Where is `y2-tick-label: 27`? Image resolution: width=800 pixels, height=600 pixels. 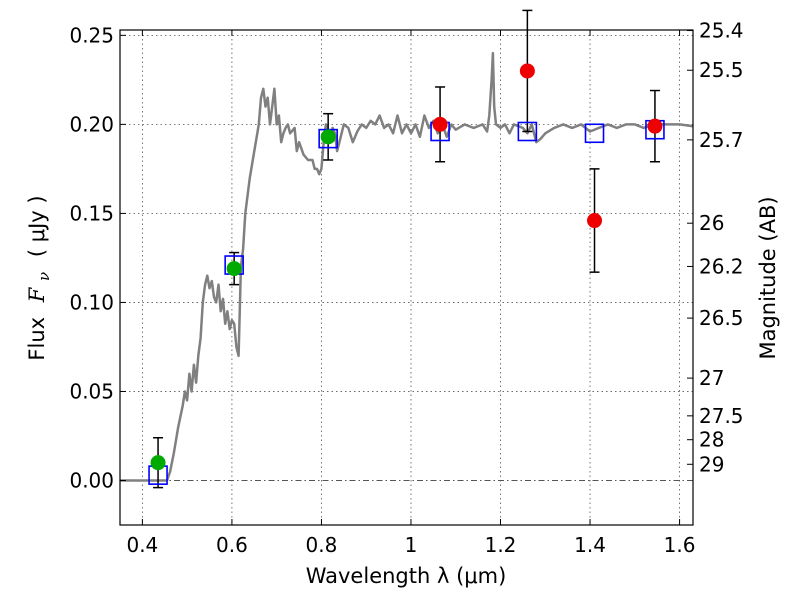 y2-tick-label: 27 is located at coordinates (711, 378).